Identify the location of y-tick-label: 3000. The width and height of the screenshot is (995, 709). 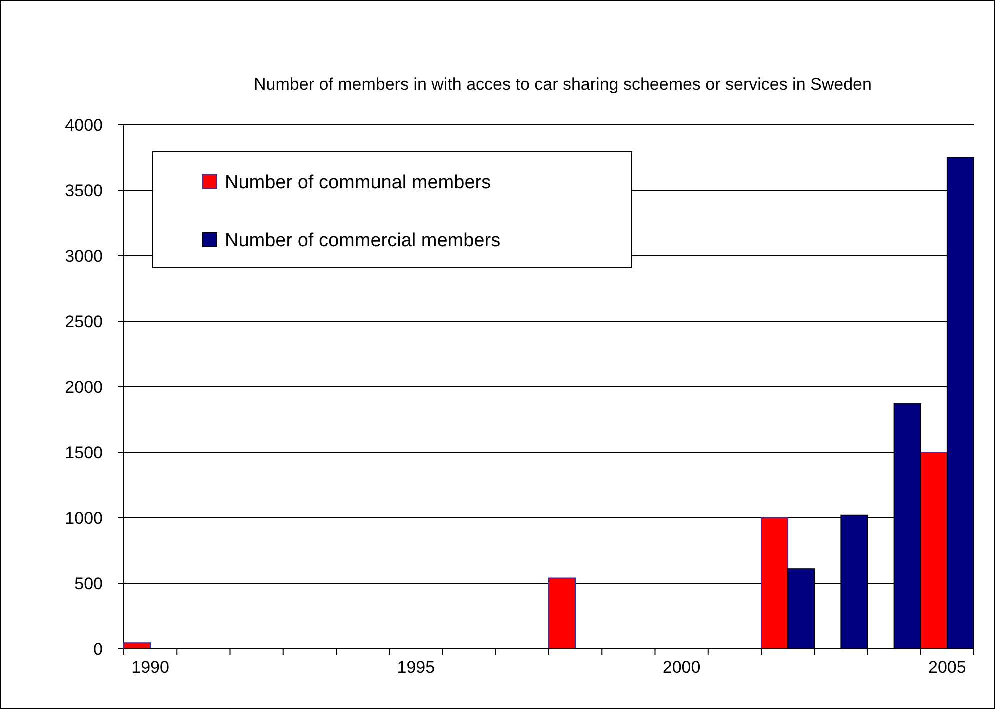
(84, 256).